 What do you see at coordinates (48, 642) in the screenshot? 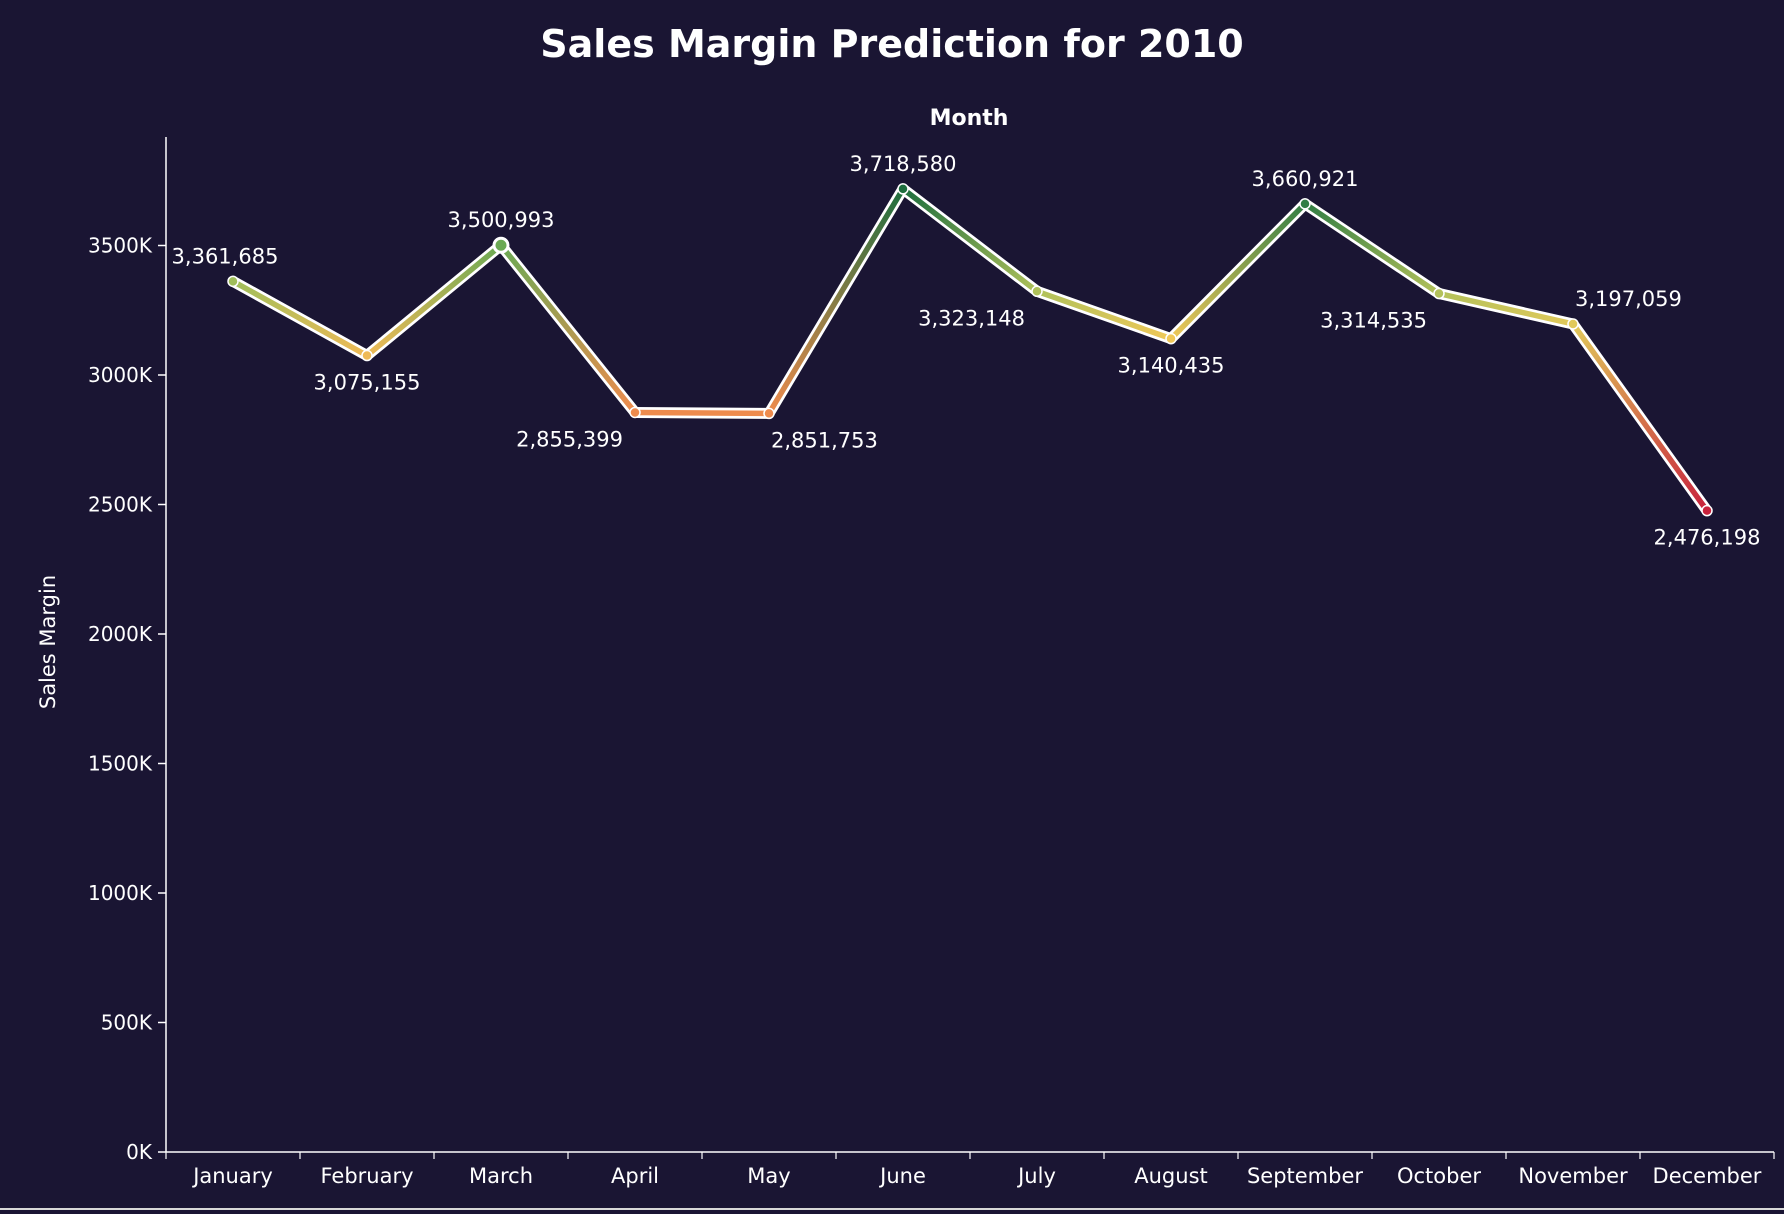
I see `y-axis-title: Sales Margin` at bounding box center [48, 642].